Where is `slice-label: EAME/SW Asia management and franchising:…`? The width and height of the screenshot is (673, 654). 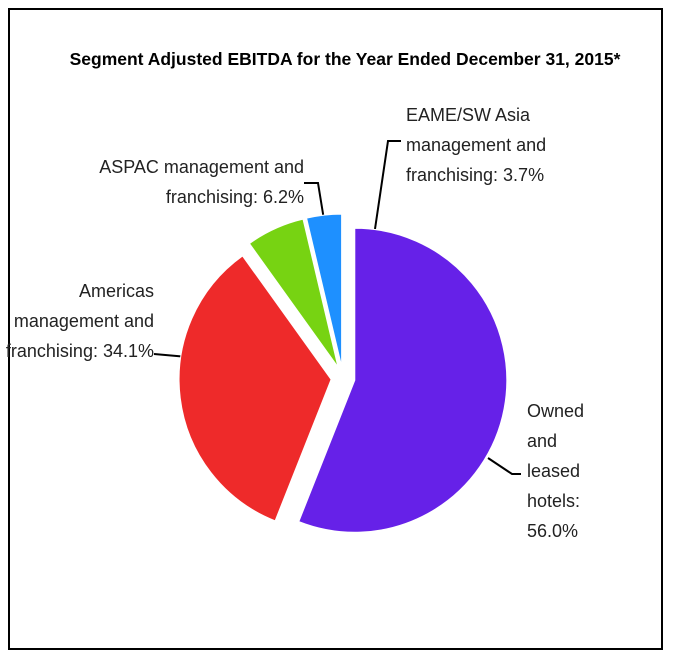 slice-label: EAME/SW Asia management and franchising:… is located at coordinates (476, 145).